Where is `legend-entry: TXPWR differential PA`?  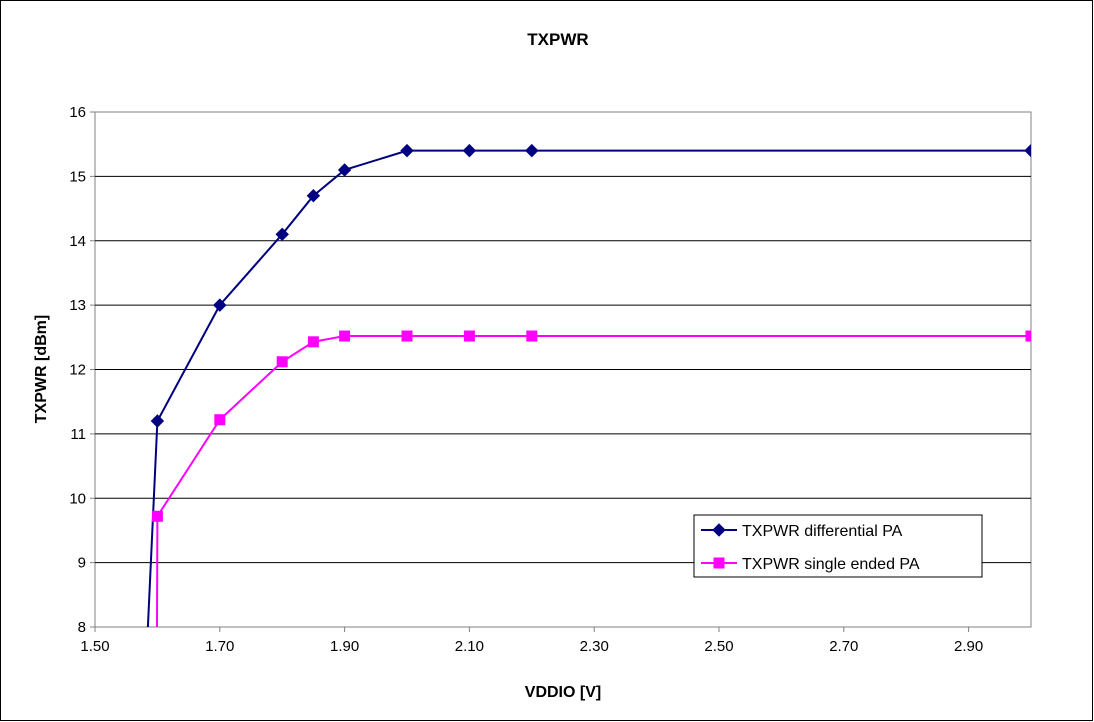 legend-entry: TXPWR differential PA is located at coordinates (802, 531).